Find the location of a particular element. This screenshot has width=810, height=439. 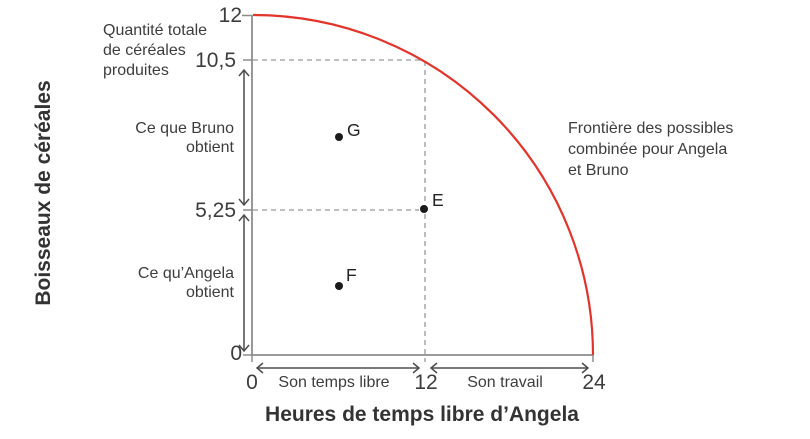

annotation-line: Frontière des possibles is located at coordinates (651, 128).